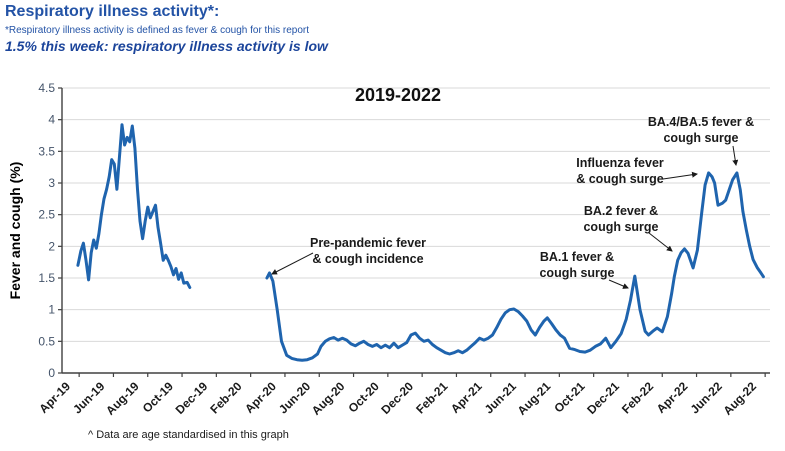 This screenshot has height=451, width=785. What do you see at coordinates (603, 398) in the screenshot?
I see `x-tick-label: Dec-21` at bounding box center [603, 398].